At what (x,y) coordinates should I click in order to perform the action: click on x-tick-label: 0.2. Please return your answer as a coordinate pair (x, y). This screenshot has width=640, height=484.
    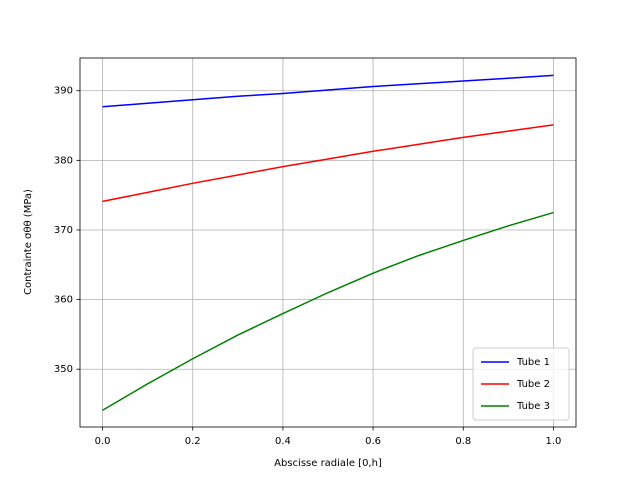
    Looking at the image, I should click on (193, 441).